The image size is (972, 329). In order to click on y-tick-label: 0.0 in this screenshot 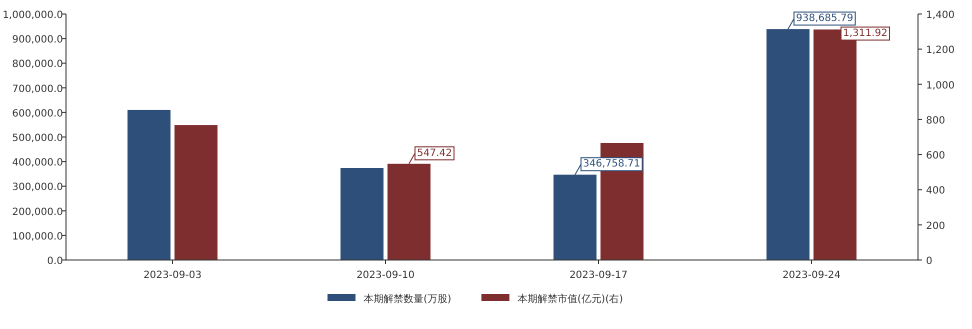, I will do `click(55, 261)`.